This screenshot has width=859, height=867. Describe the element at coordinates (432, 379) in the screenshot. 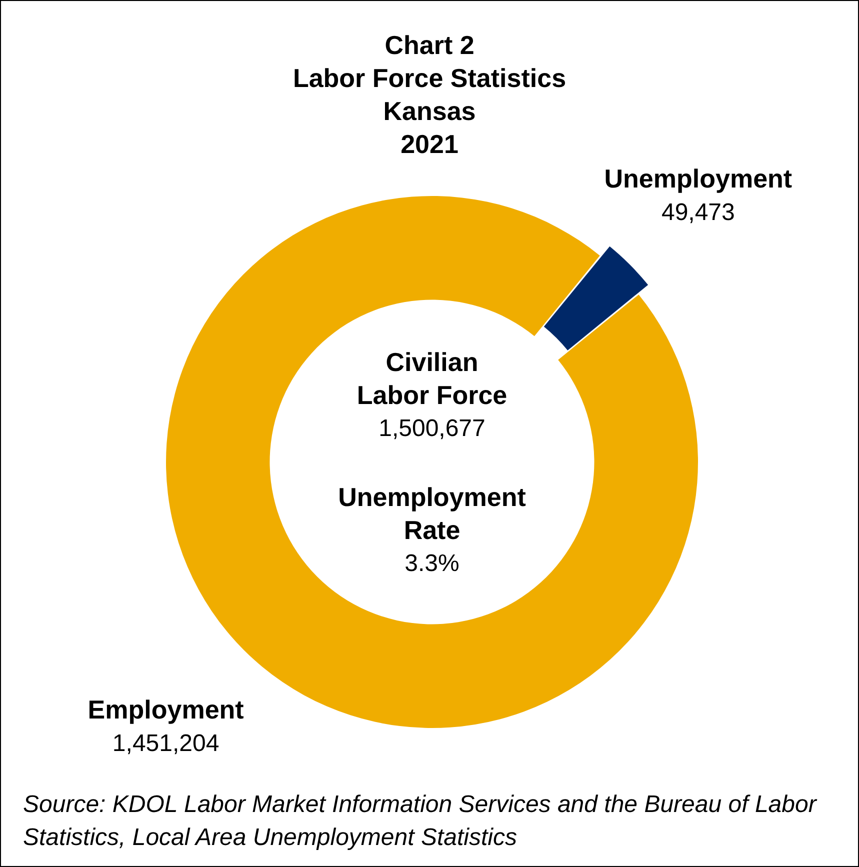

I see `text: Civilian Labor Force` at that location.